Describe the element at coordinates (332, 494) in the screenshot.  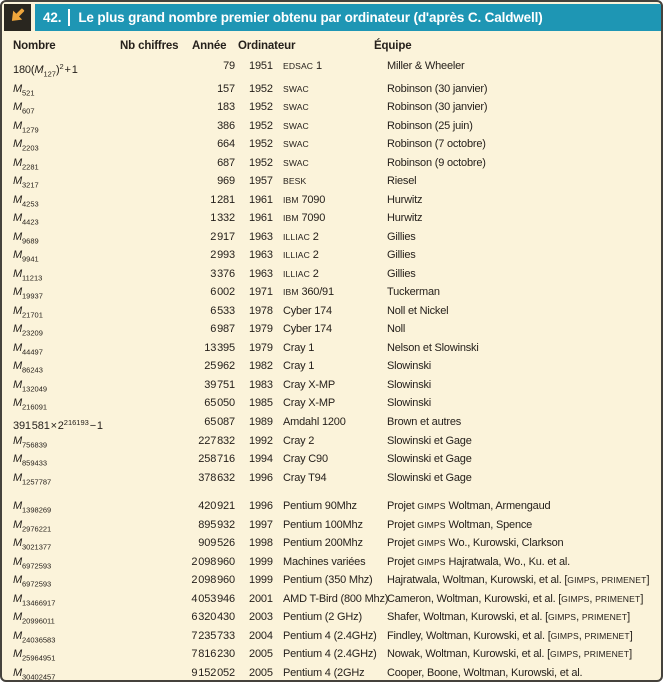
I see `row-gap` at that location.